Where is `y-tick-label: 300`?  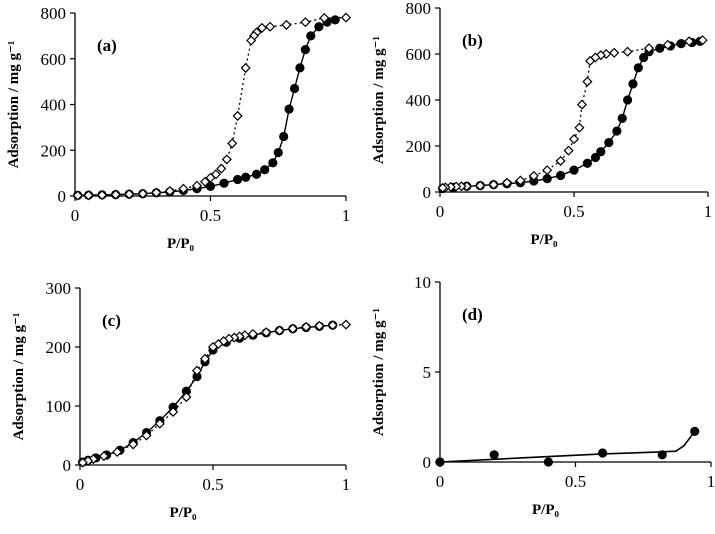
y-tick-label: 300 is located at coordinates (59, 288).